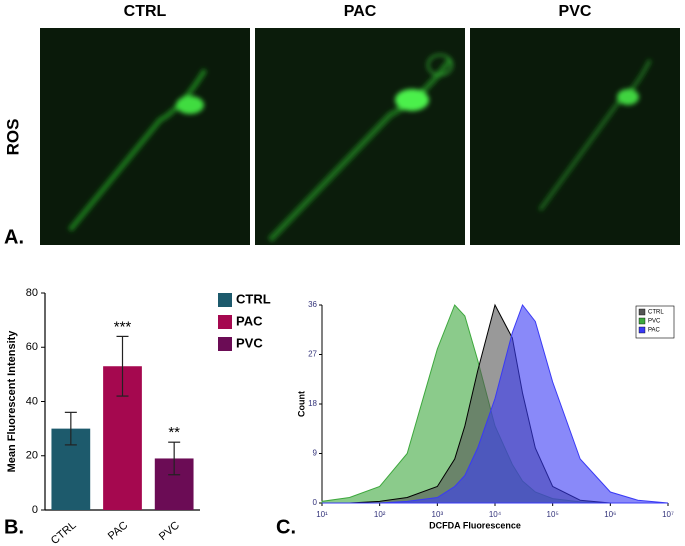  What do you see at coordinates (301, 404) in the screenshot?
I see `y-axis-label: Count` at bounding box center [301, 404].